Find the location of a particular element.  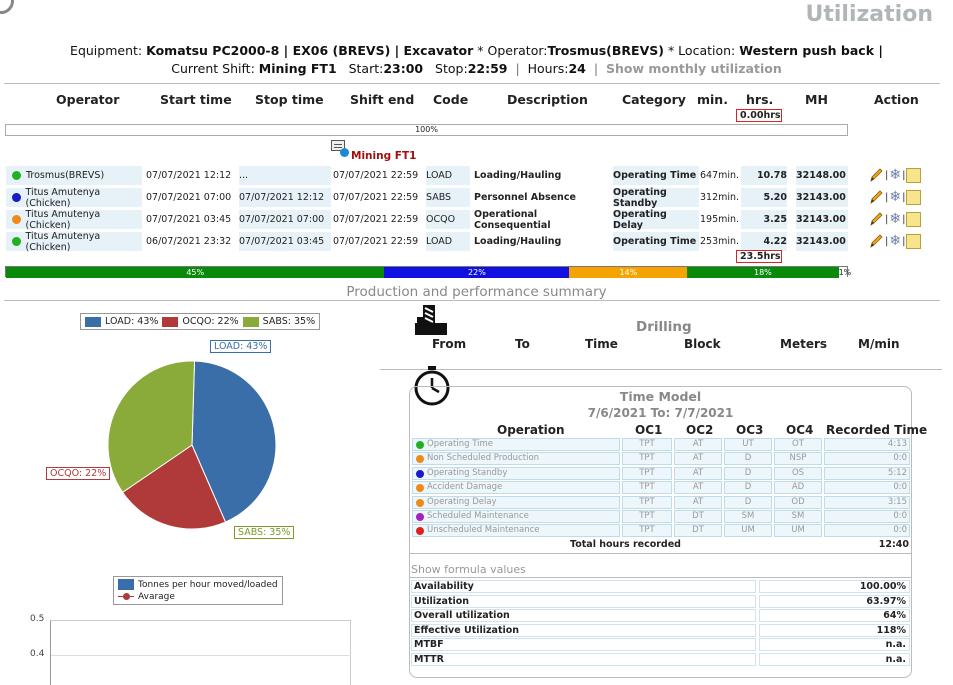

pie-chart is located at coordinates (192, 445).